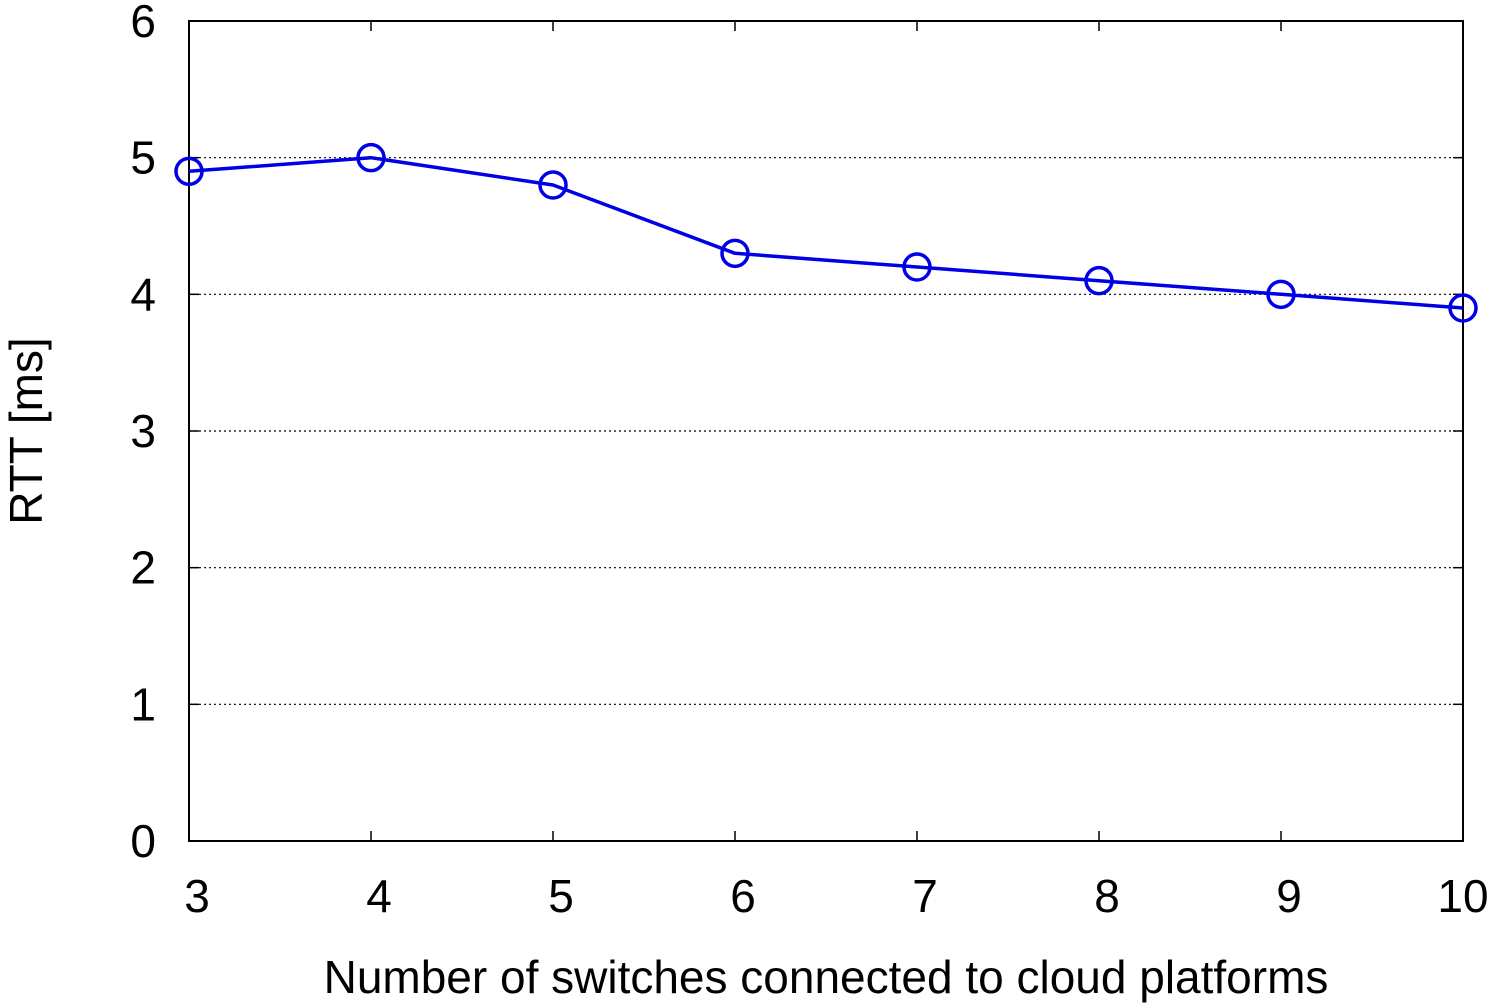 This screenshot has width=1500, height=1008. I want to click on y-axis-title: RTT [ms], so click(26, 430).